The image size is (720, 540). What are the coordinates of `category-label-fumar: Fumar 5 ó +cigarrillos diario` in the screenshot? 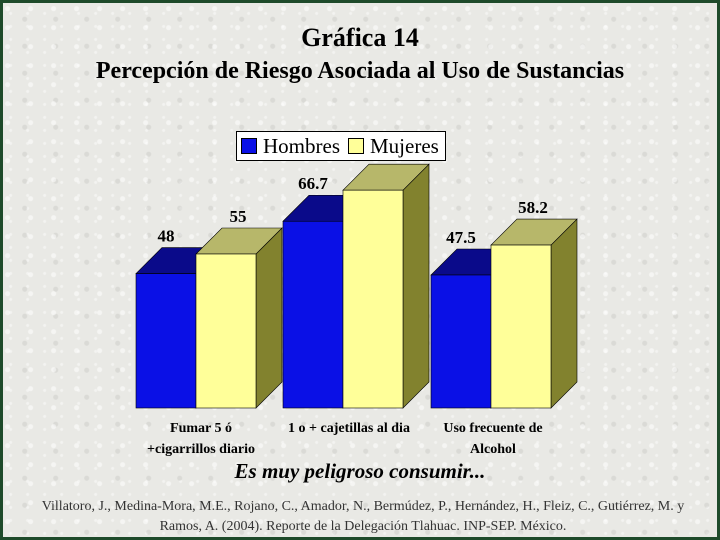 It's located at (201, 439).